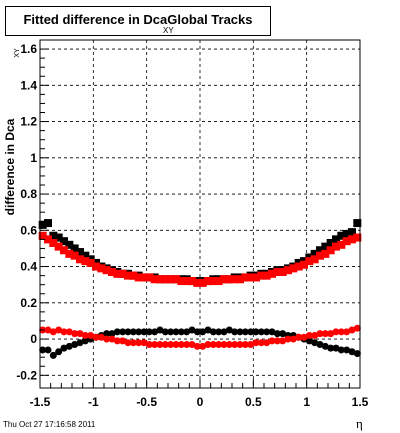 This screenshot has width=400, height=433. What do you see at coordinates (17, 53) in the screenshot?
I see `y-axis-label-subscript: XY` at bounding box center [17, 53].